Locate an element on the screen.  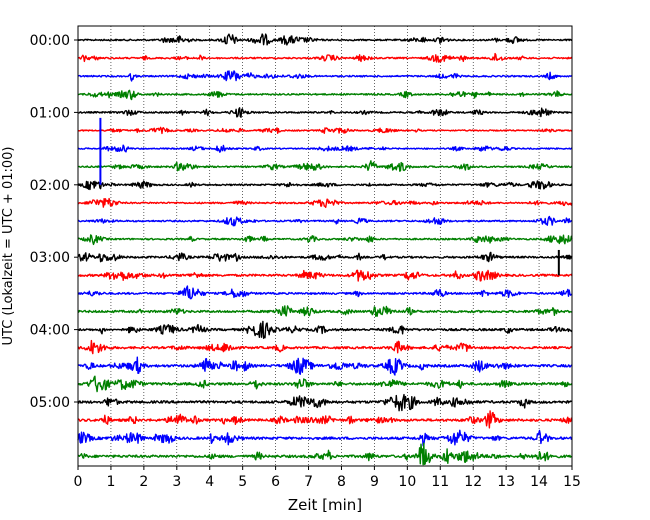
trace-row-03:30 is located at coordinates (325, 292).